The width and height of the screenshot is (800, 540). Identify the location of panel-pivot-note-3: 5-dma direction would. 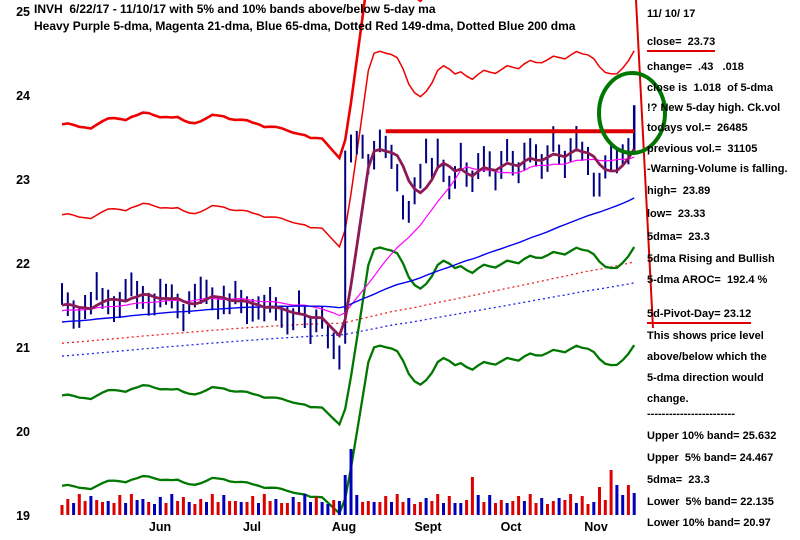
(705, 378).